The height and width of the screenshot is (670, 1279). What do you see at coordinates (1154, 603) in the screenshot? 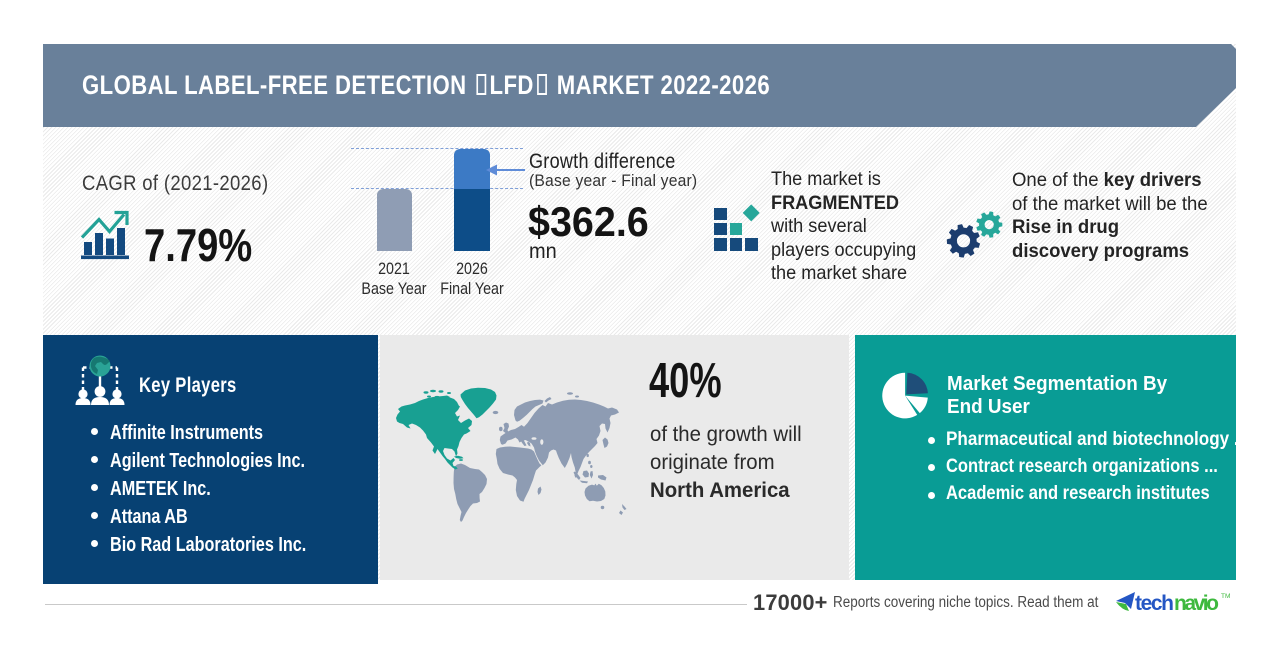
I see `svg-text: tech` at bounding box center [1154, 603].